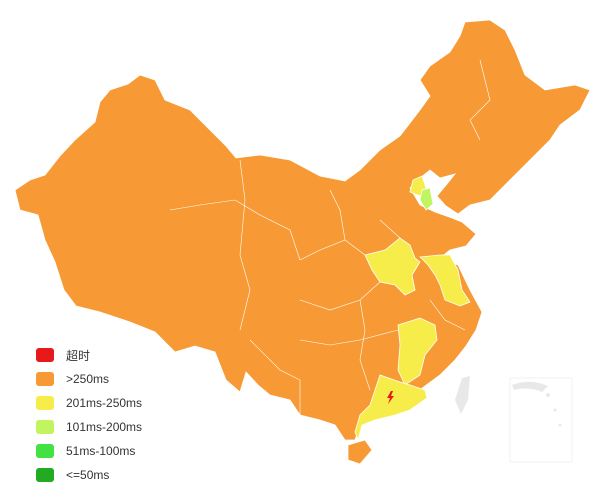 Image resolution: width=611 pixels, height=495 pixels. Describe the element at coordinates (78, 355) in the screenshot. I see `legend-label: 超时` at that location.